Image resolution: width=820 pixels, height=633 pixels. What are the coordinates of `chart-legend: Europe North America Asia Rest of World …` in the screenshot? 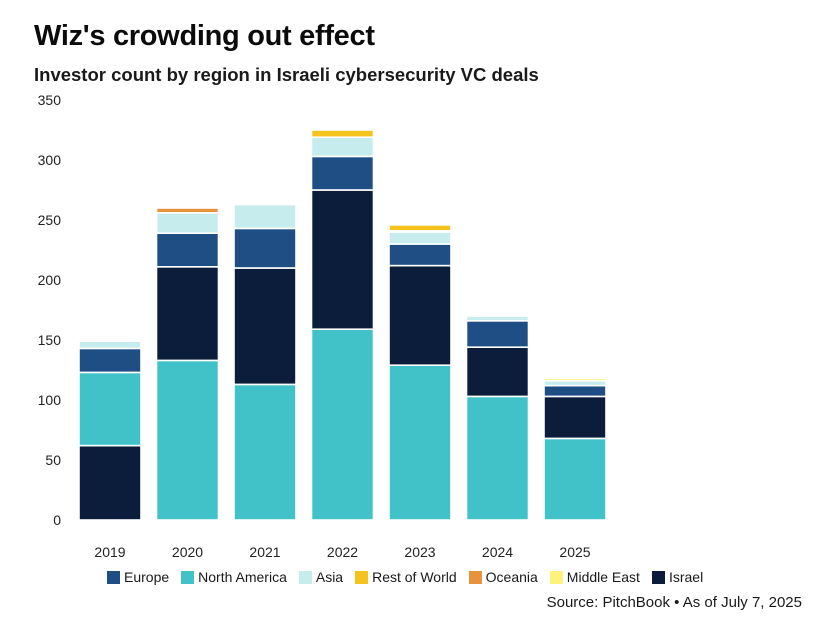 It's located at (405, 577).